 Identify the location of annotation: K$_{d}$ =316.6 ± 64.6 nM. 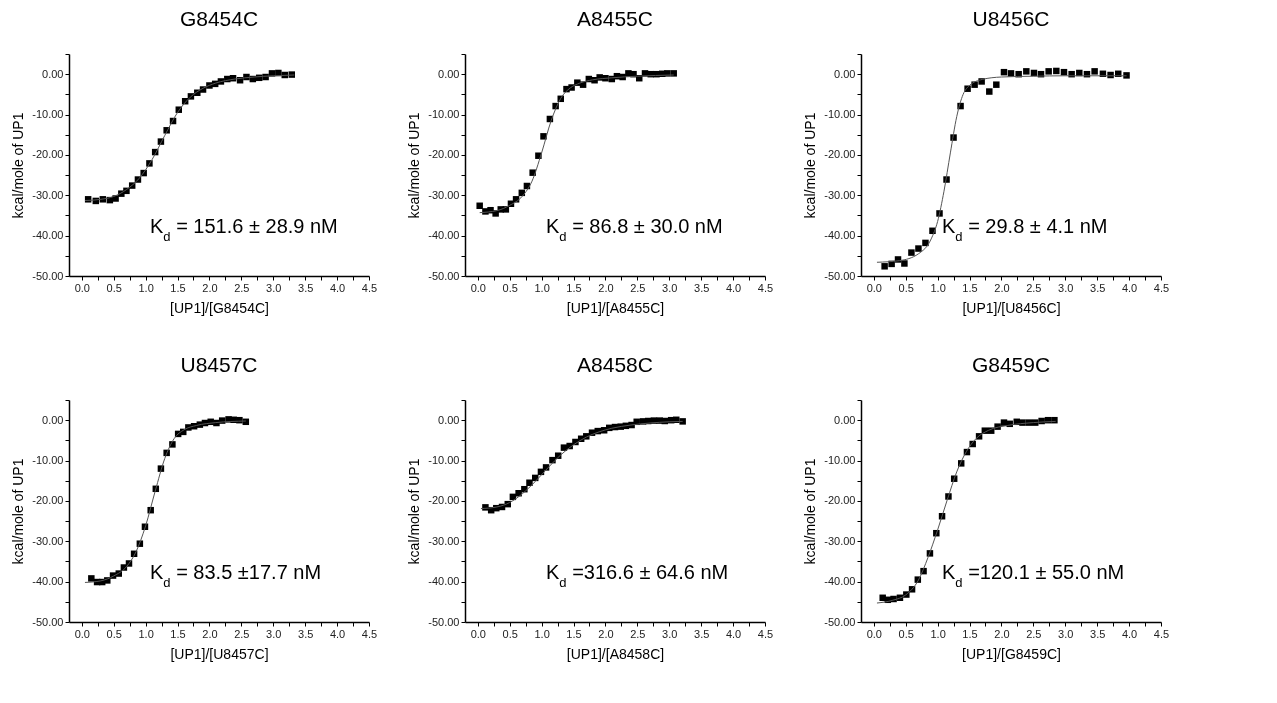
(637, 575).